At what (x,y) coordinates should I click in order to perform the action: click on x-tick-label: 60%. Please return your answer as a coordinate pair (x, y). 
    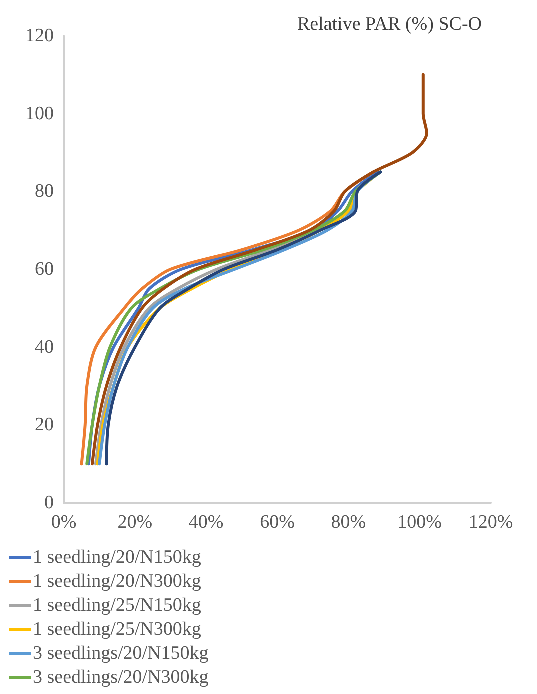
    Looking at the image, I should click on (278, 522).